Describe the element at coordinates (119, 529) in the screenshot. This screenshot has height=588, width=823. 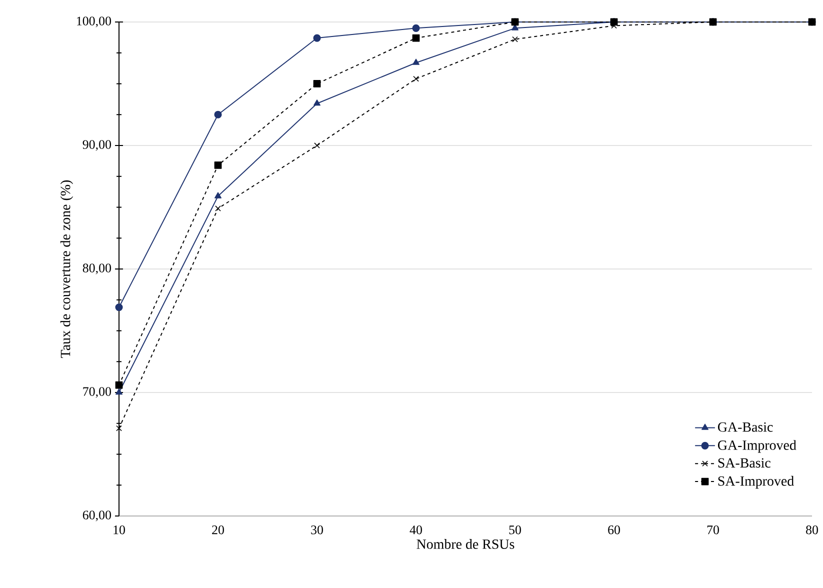
I see `x-tick-label: 10` at that location.